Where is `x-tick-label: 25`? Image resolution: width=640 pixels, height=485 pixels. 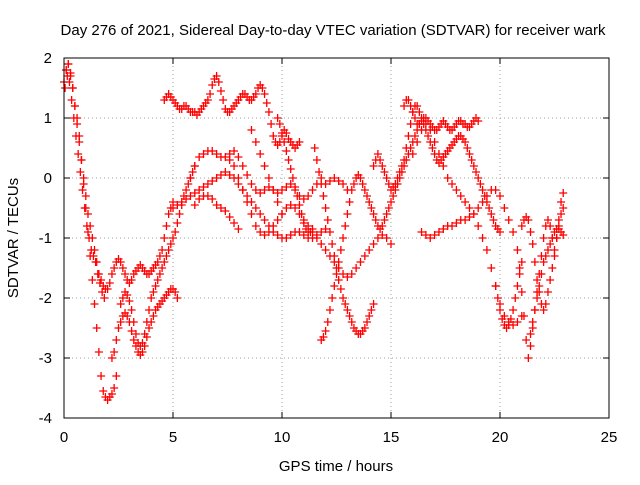
x-tick-label: 25 is located at coordinates (609, 437).